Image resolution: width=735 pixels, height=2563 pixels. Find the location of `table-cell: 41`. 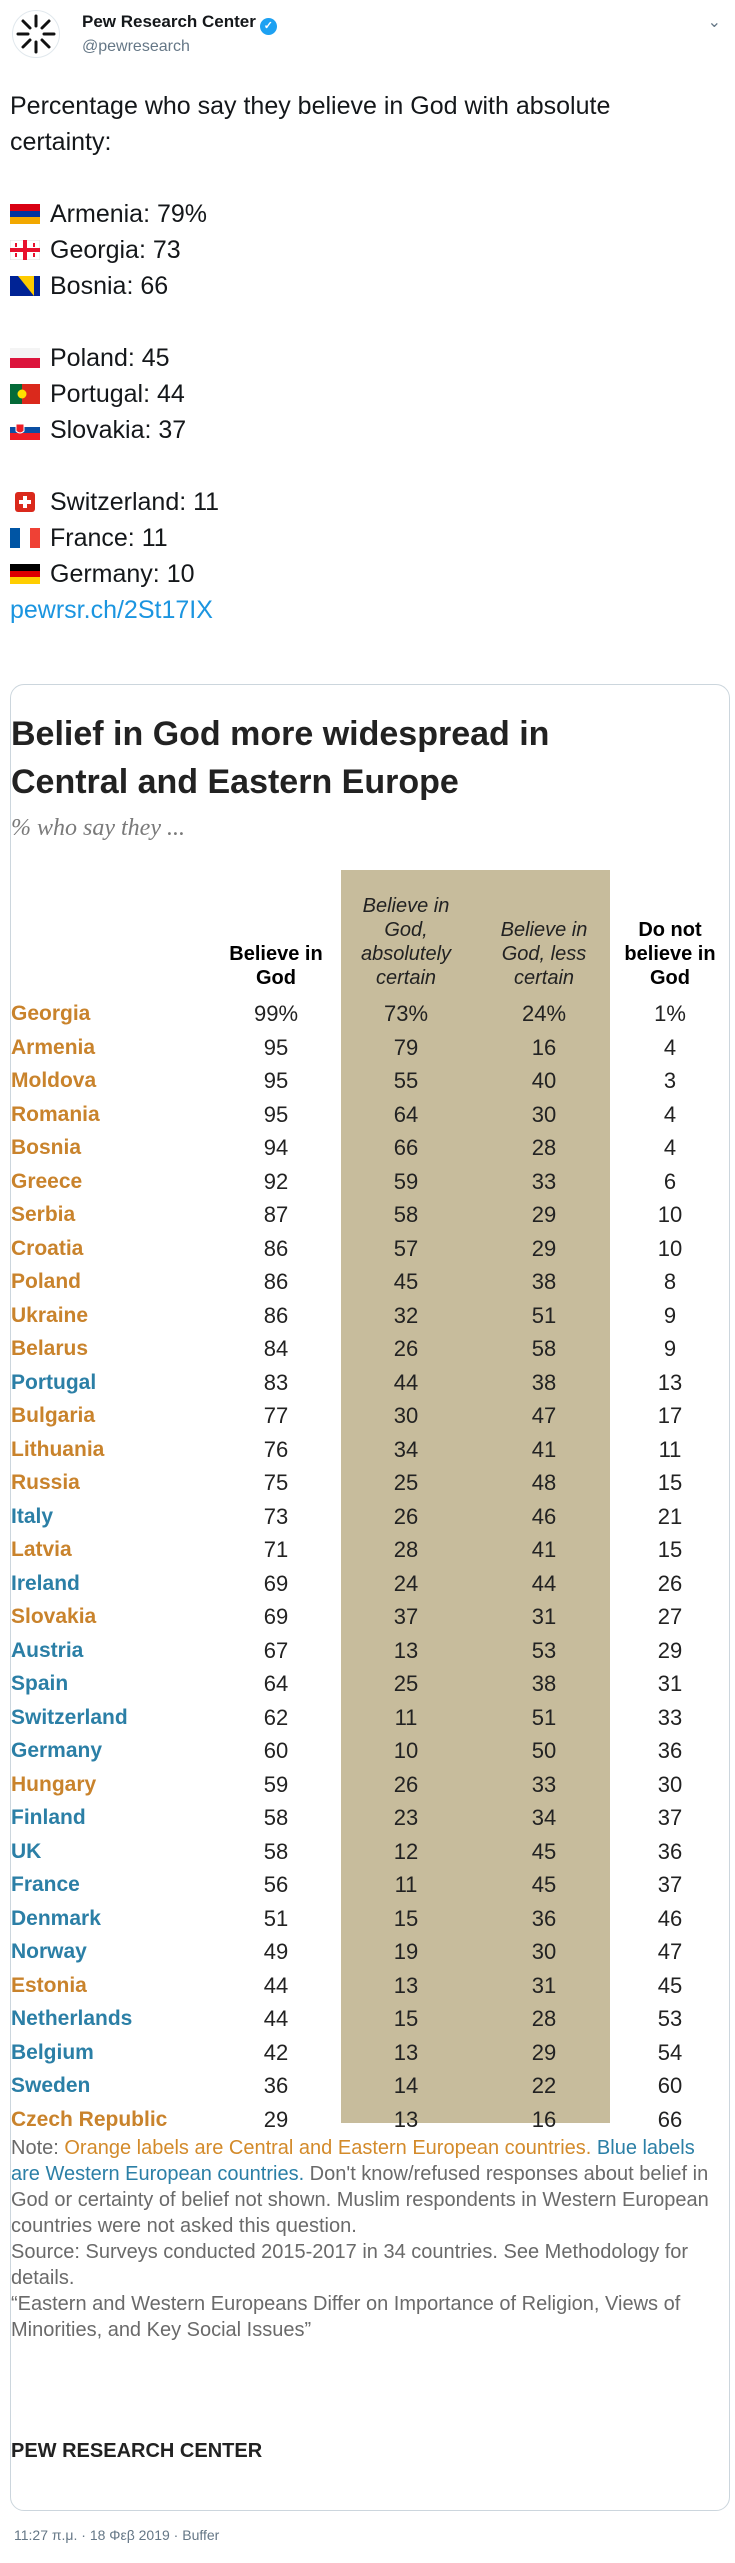

table-cell: 41 is located at coordinates (544, 1449).